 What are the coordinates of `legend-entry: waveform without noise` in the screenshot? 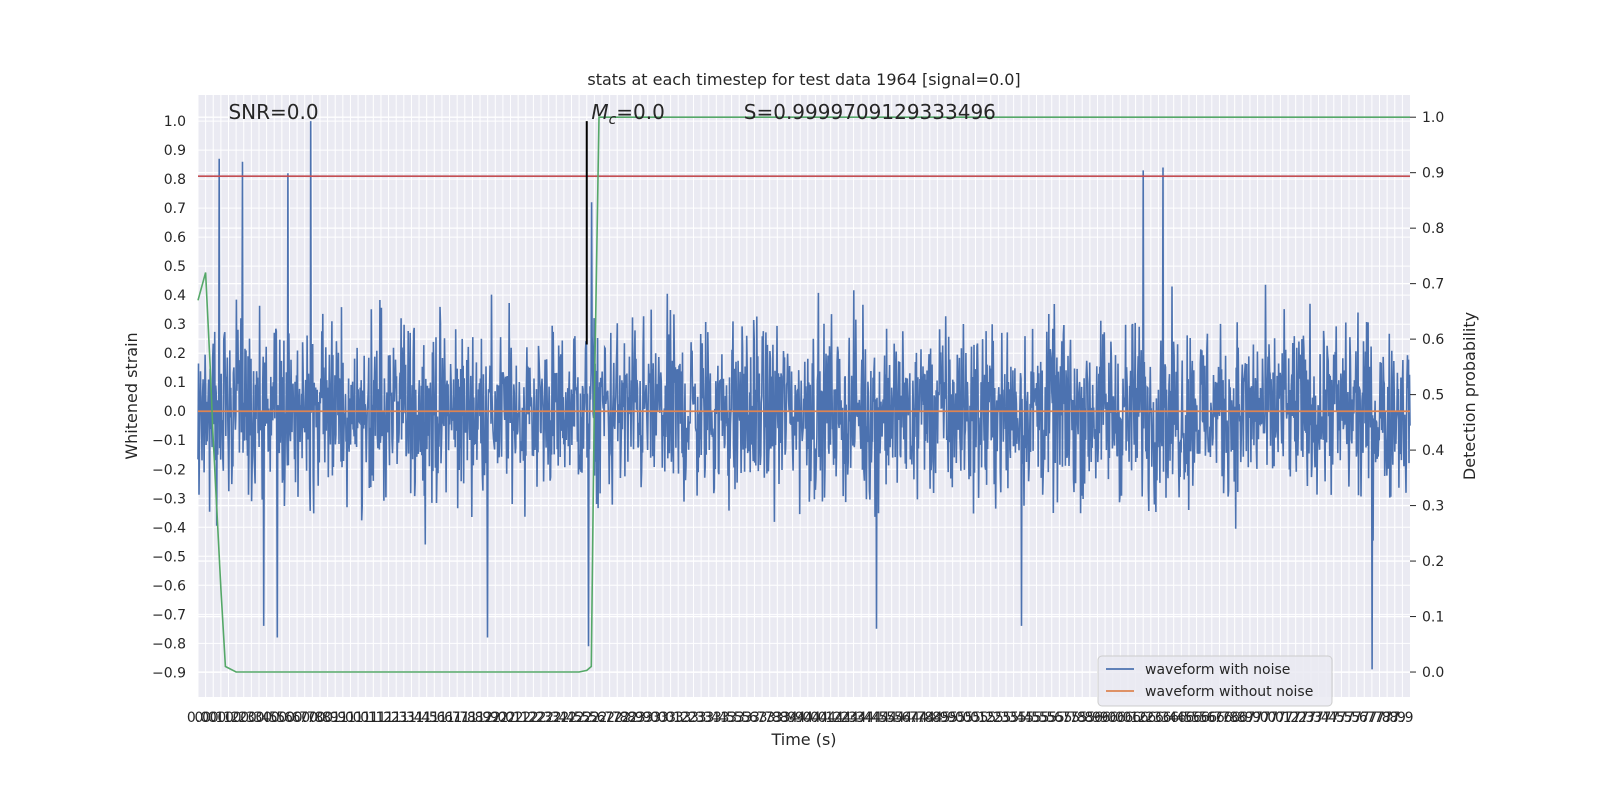 It's located at (1229, 692).